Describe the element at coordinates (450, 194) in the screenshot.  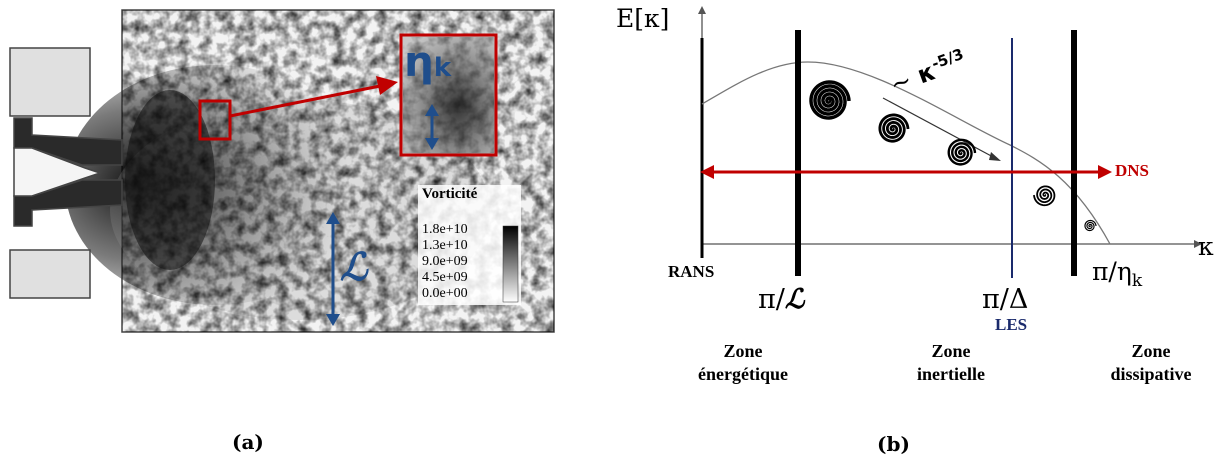
I see `legend-title: Vorticité` at that location.